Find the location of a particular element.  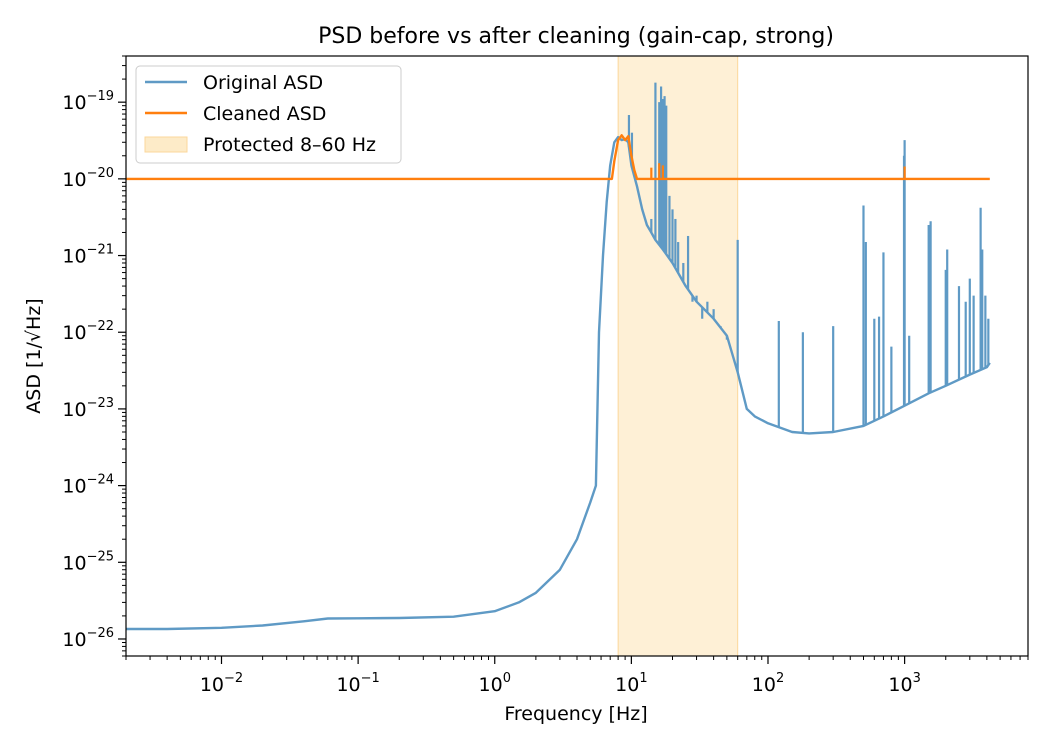

y-tick-label-0: 10−26 is located at coordinates (88, 638).